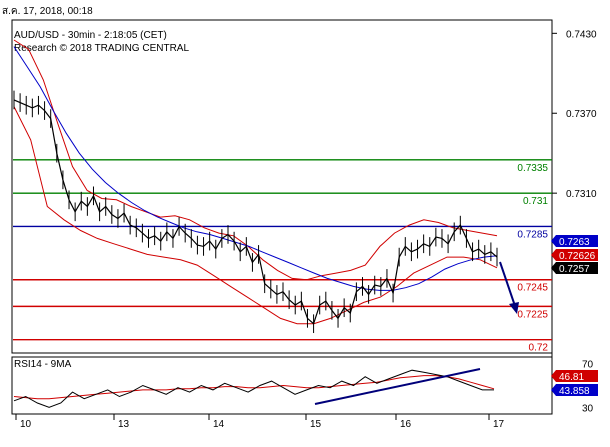  What do you see at coordinates (581, 194) in the screenshot?
I see `y-tick-label: 0.7310` at bounding box center [581, 194].